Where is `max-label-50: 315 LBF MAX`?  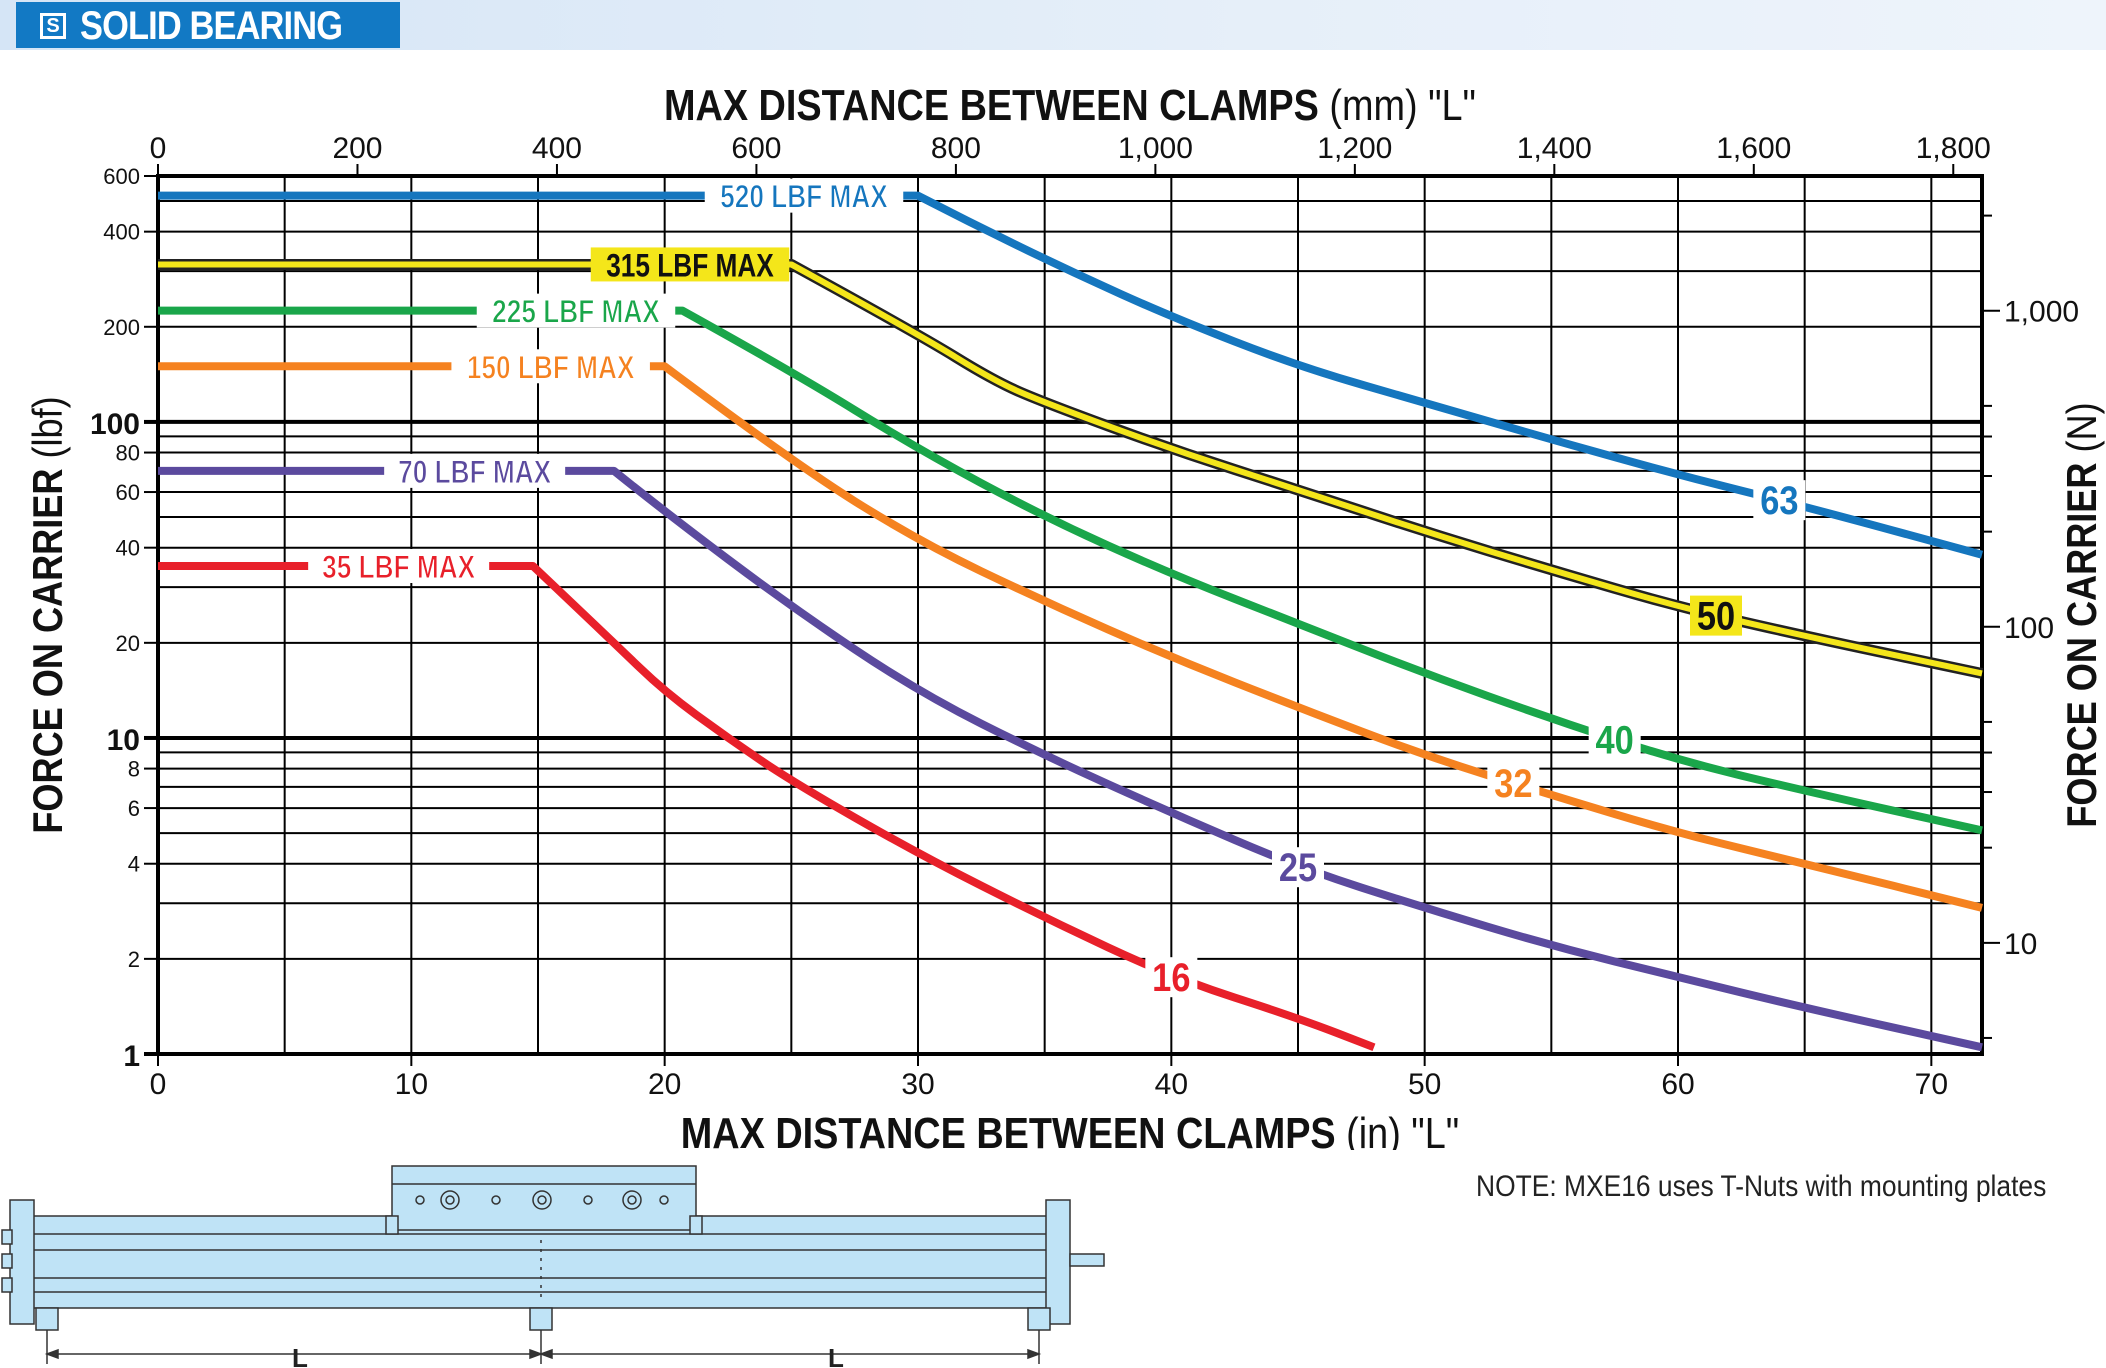 max-label-50: 315 LBF MAX is located at coordinates (690, 266).